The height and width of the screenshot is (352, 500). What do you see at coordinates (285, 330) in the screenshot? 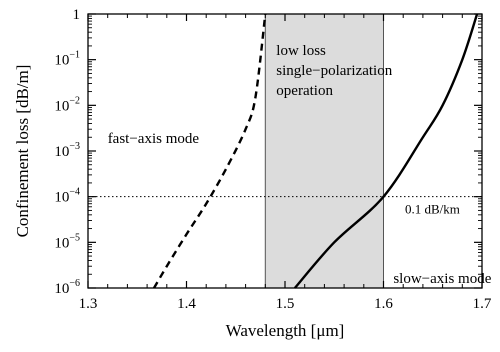
I see `x-axis-title: Wavelength [μm]` at bounding box center [285, 330].